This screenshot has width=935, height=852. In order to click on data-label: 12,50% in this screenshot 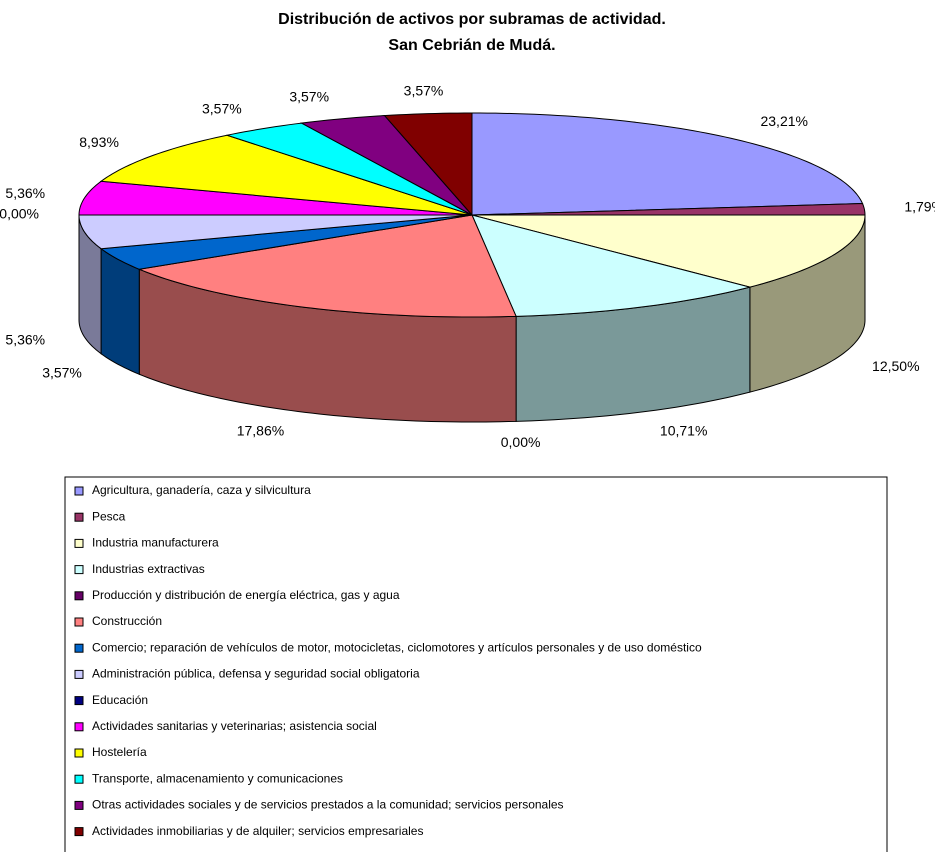, I will do `click(895, 366)`.